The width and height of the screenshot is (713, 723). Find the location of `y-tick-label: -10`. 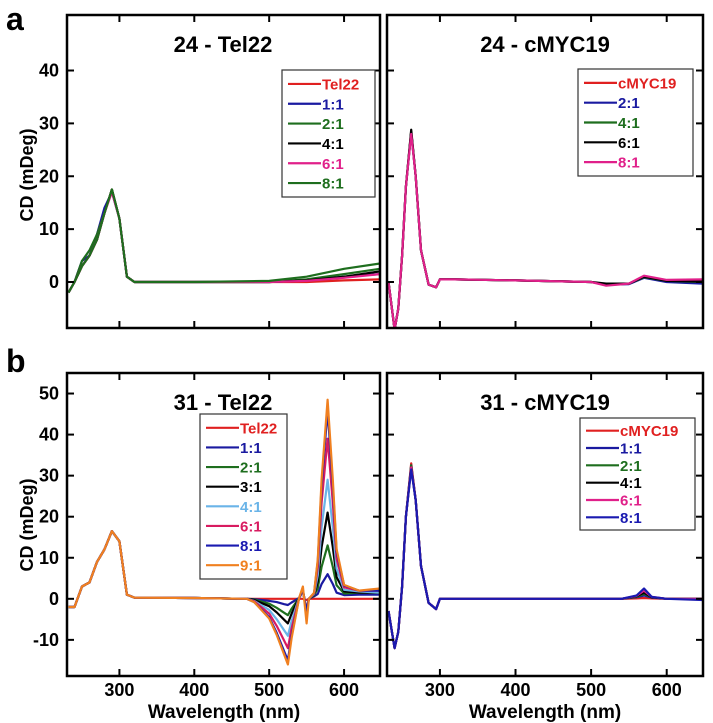

y-tick-label: -10 is located at coordinates (46, 640).